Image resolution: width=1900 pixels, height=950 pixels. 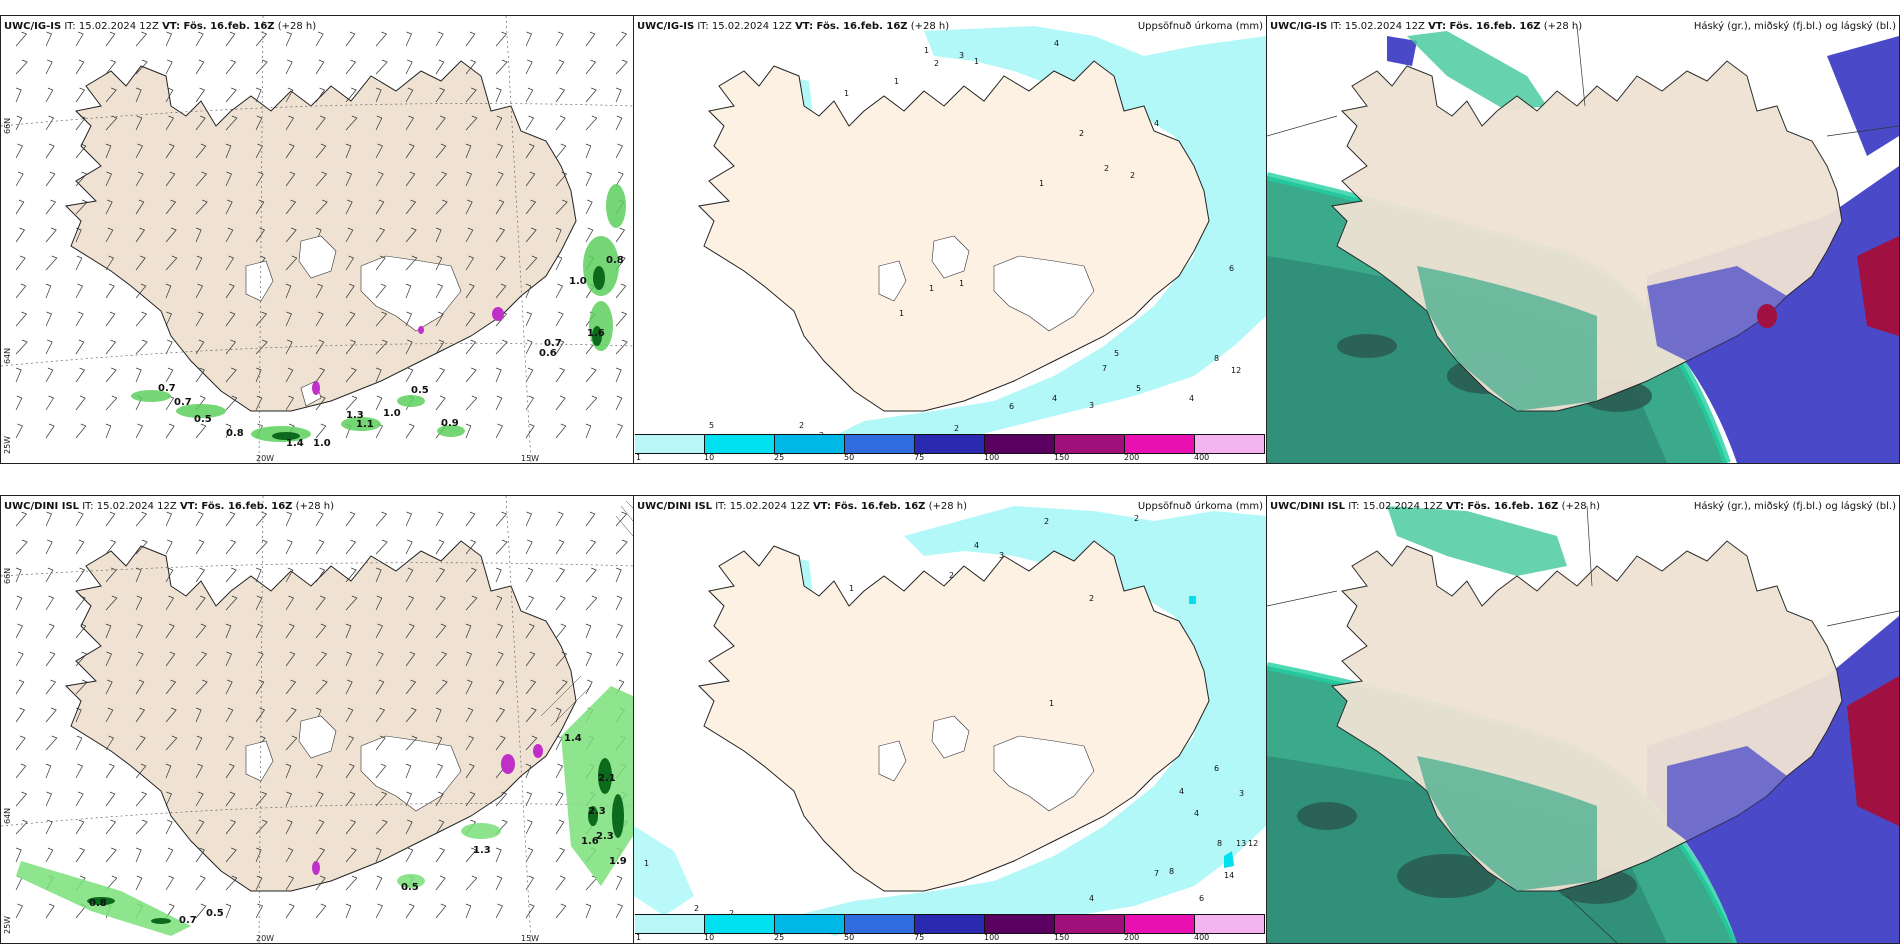 What do you see at coordinates (1241, 843) in the screenshot?
I see `precip-value: 13` at bounding box center [1241, 843].